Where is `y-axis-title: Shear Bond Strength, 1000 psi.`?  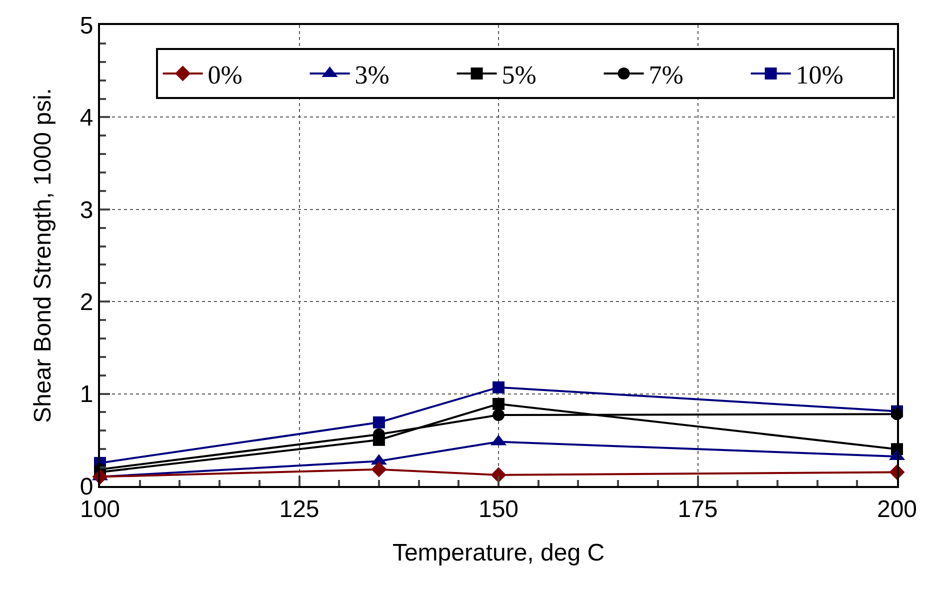 y-axis-title: Shear Bond Strength, 1000 psi. is located at coordinates (42, 255).